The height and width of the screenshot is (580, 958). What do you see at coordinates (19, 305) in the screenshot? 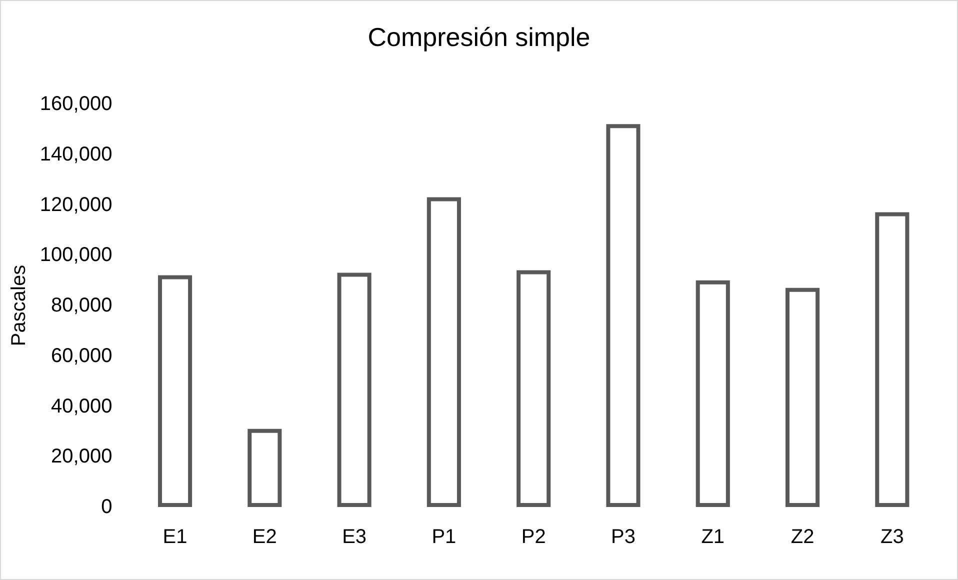
I see `y-axis-title: Pascales` at bounding box center [19, 305].